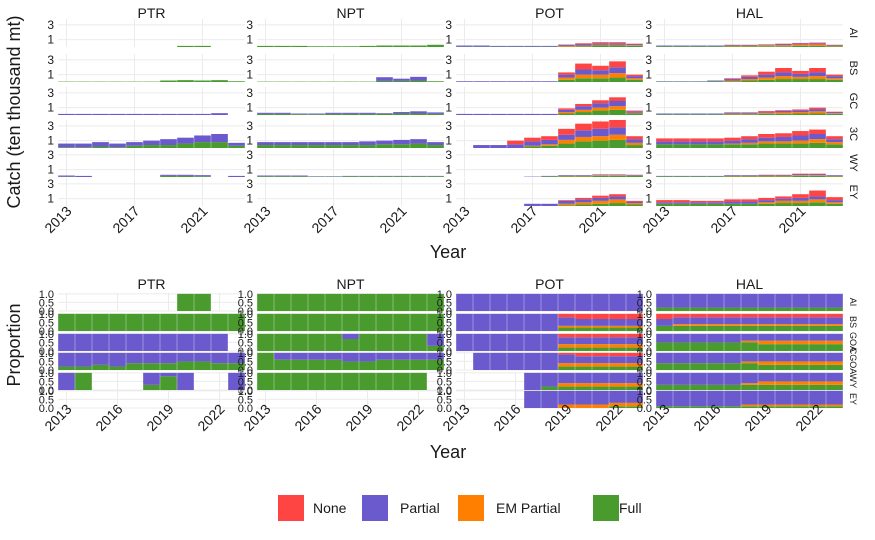  What do you see at coordinates (46, 409) in the screenshot?
I see `y-tick-label: 0.0` at bounding box center [46, 409].